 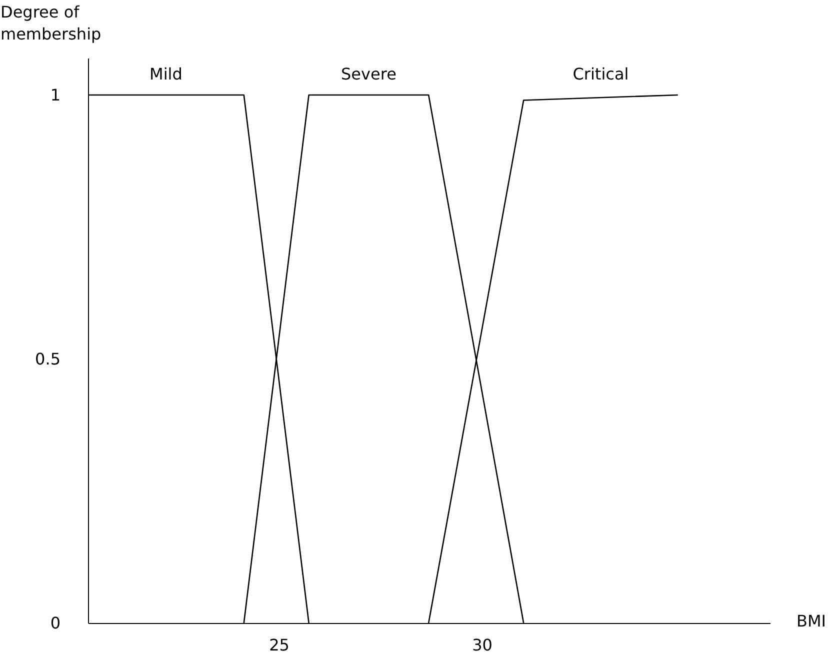 I want to click on y-tick-label: 0.5, so click(x=47, y=358).